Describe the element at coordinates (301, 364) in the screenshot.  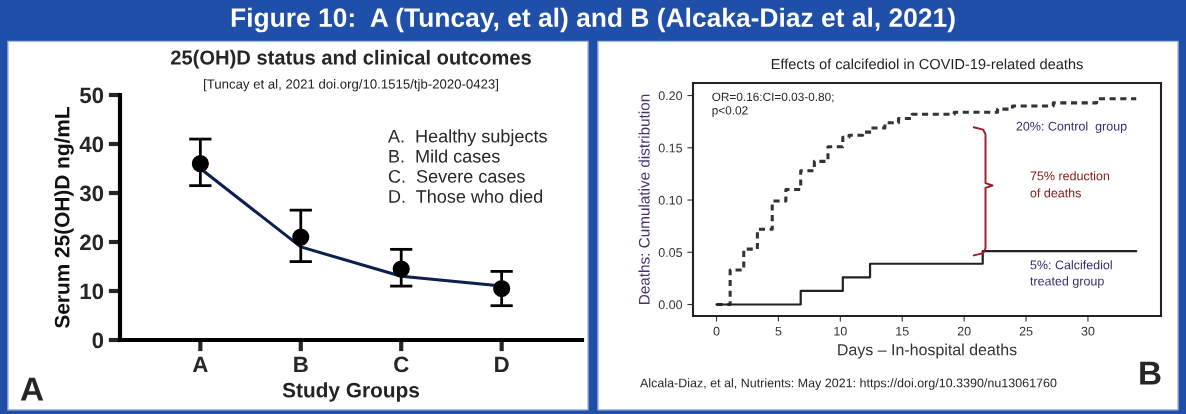
I see `x-tick-label: B` at that location.